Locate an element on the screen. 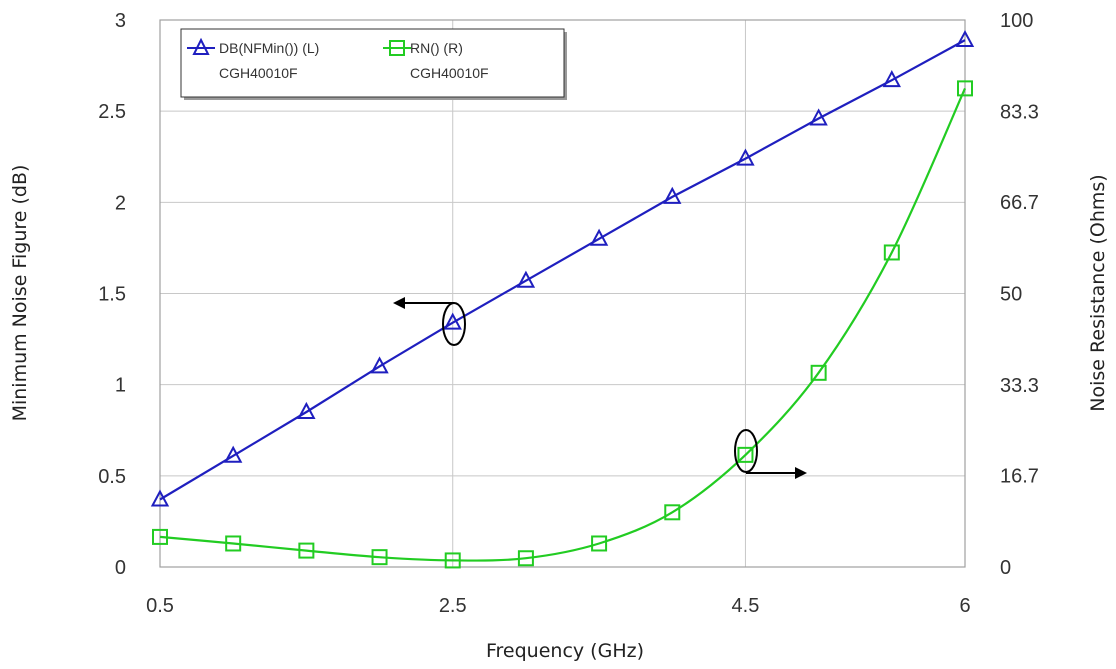 This screenshot has width=1116, height=669. y-right-tick-labels: 0 16.7 33.3 50 66.7 83.3 100 is located at coordinates (1019, 294).